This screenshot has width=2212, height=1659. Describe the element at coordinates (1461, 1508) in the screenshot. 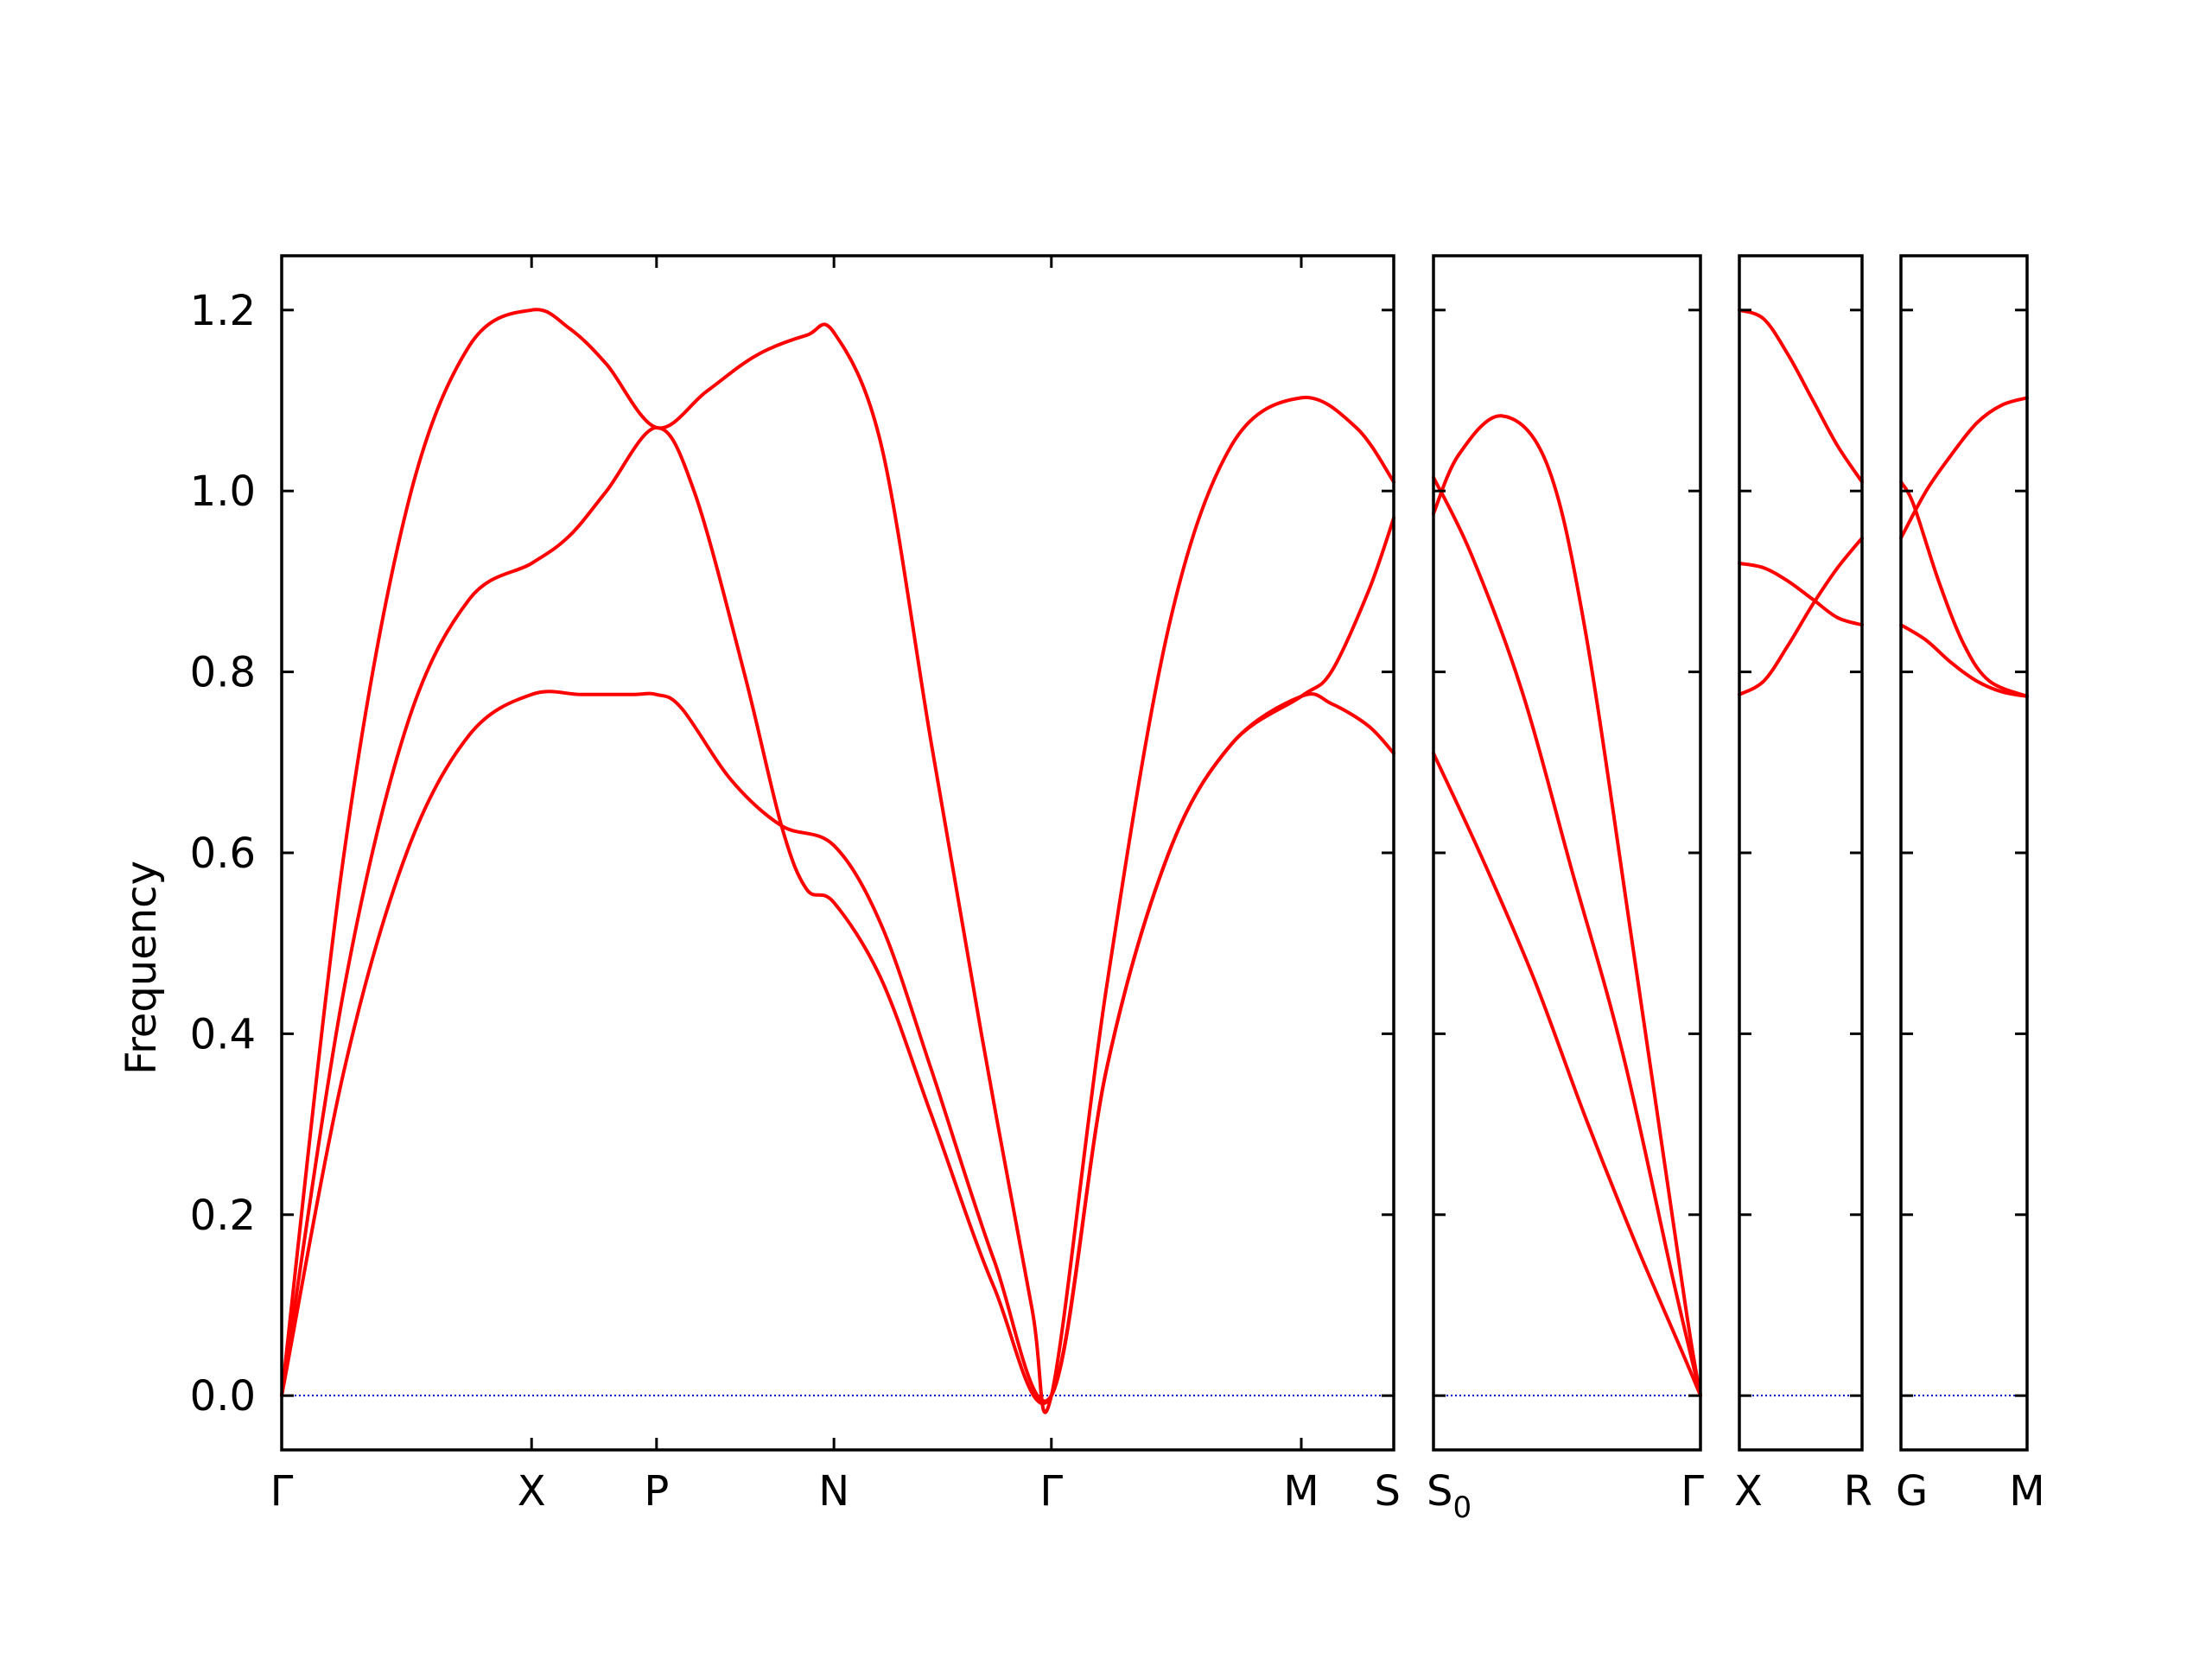

I see `x-tick-label-subscript: 0` at that location.